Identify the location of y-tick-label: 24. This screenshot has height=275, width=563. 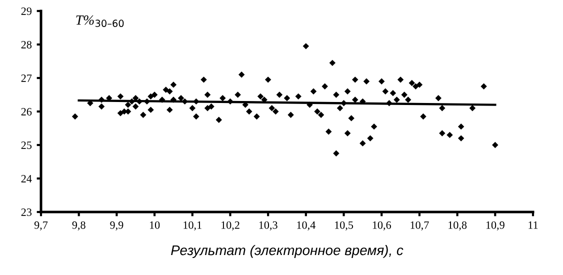
(26, 178).